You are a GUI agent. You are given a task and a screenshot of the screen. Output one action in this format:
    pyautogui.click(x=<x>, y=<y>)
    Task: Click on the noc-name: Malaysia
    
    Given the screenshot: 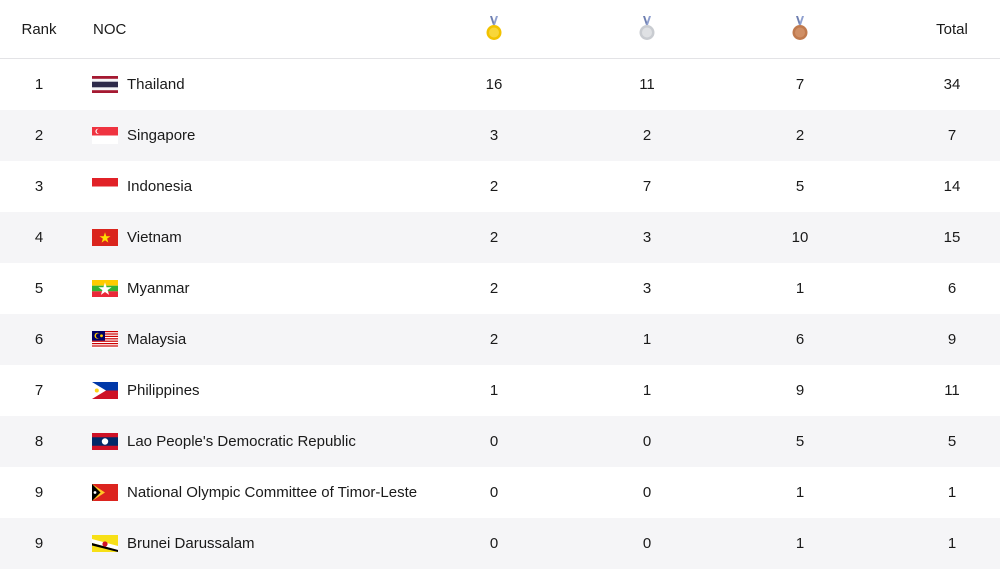 What is the action you would take?
    pyautogui.click(x=157, y=339)
    